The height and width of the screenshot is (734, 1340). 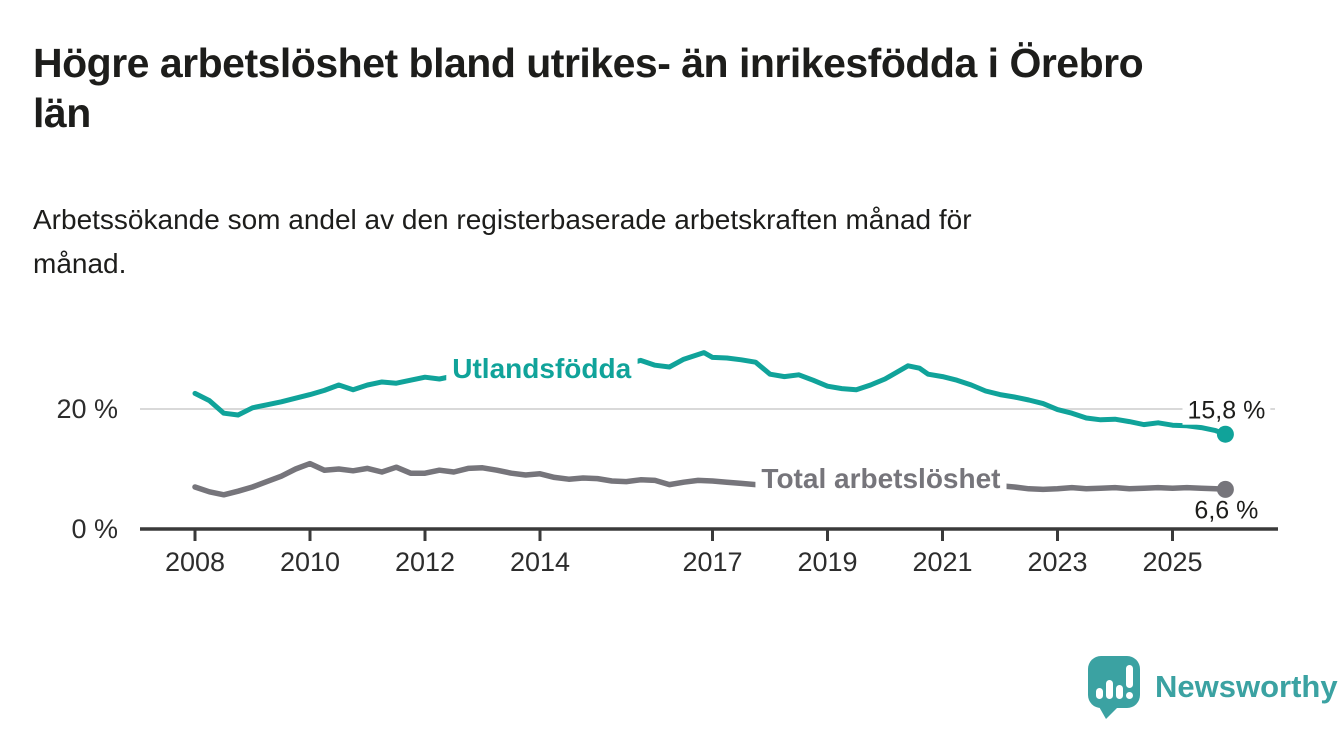 I want to click on series-label-total: Total arbetslöshet, so click(x=880, y=478).